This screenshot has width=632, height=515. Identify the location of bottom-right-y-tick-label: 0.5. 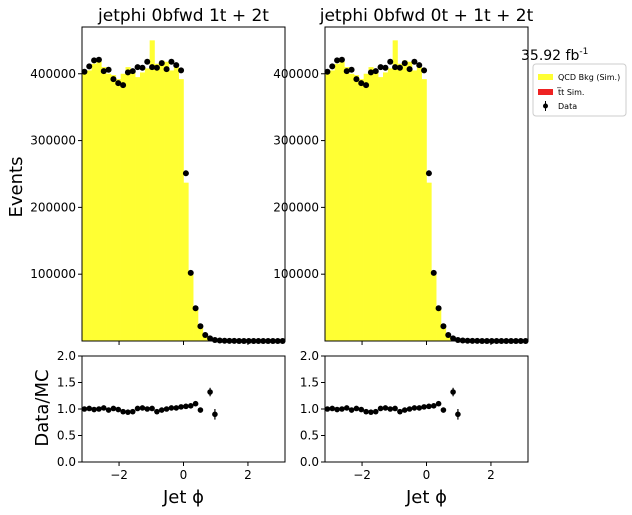
(309, 436).